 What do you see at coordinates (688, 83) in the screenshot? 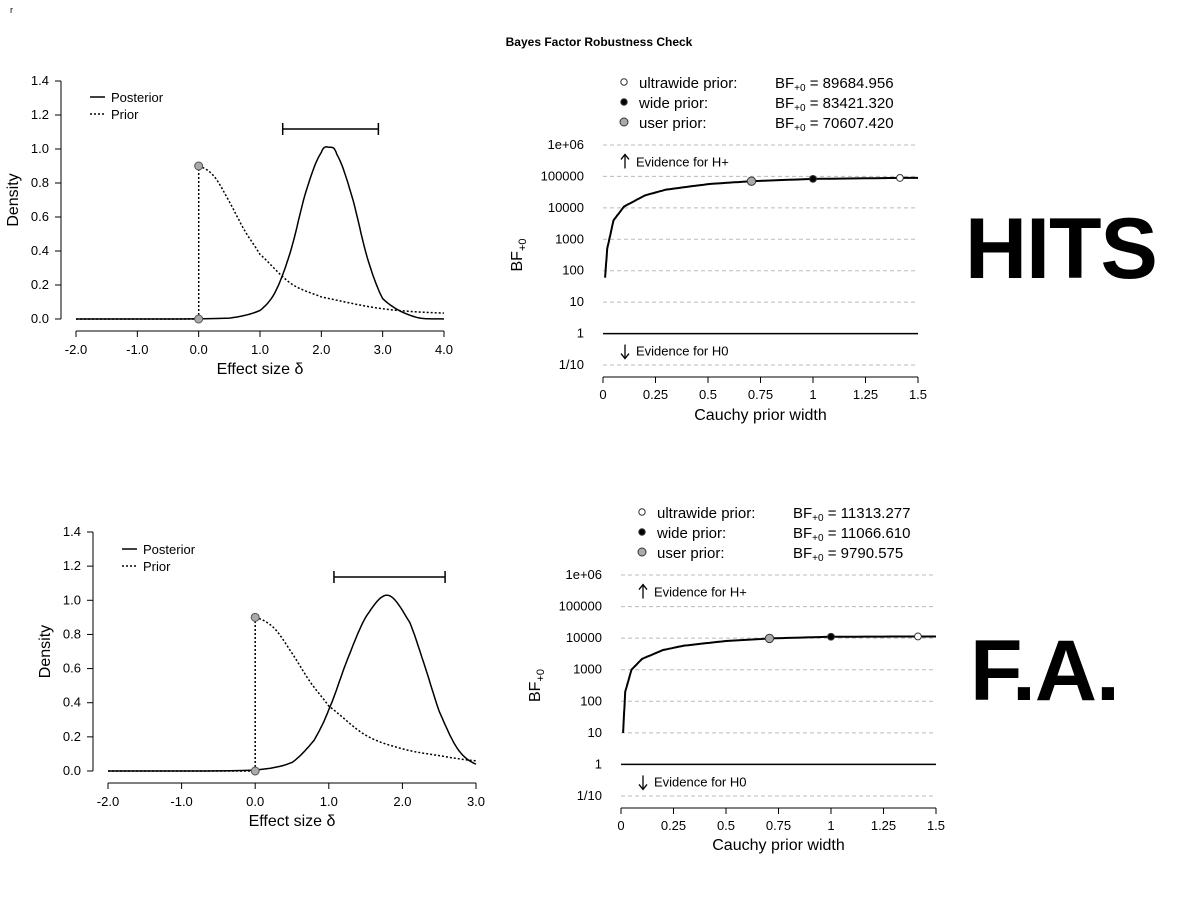
I see `legend-ultrawide-label: ultrawide prior:` at bounding box center [688, 83].